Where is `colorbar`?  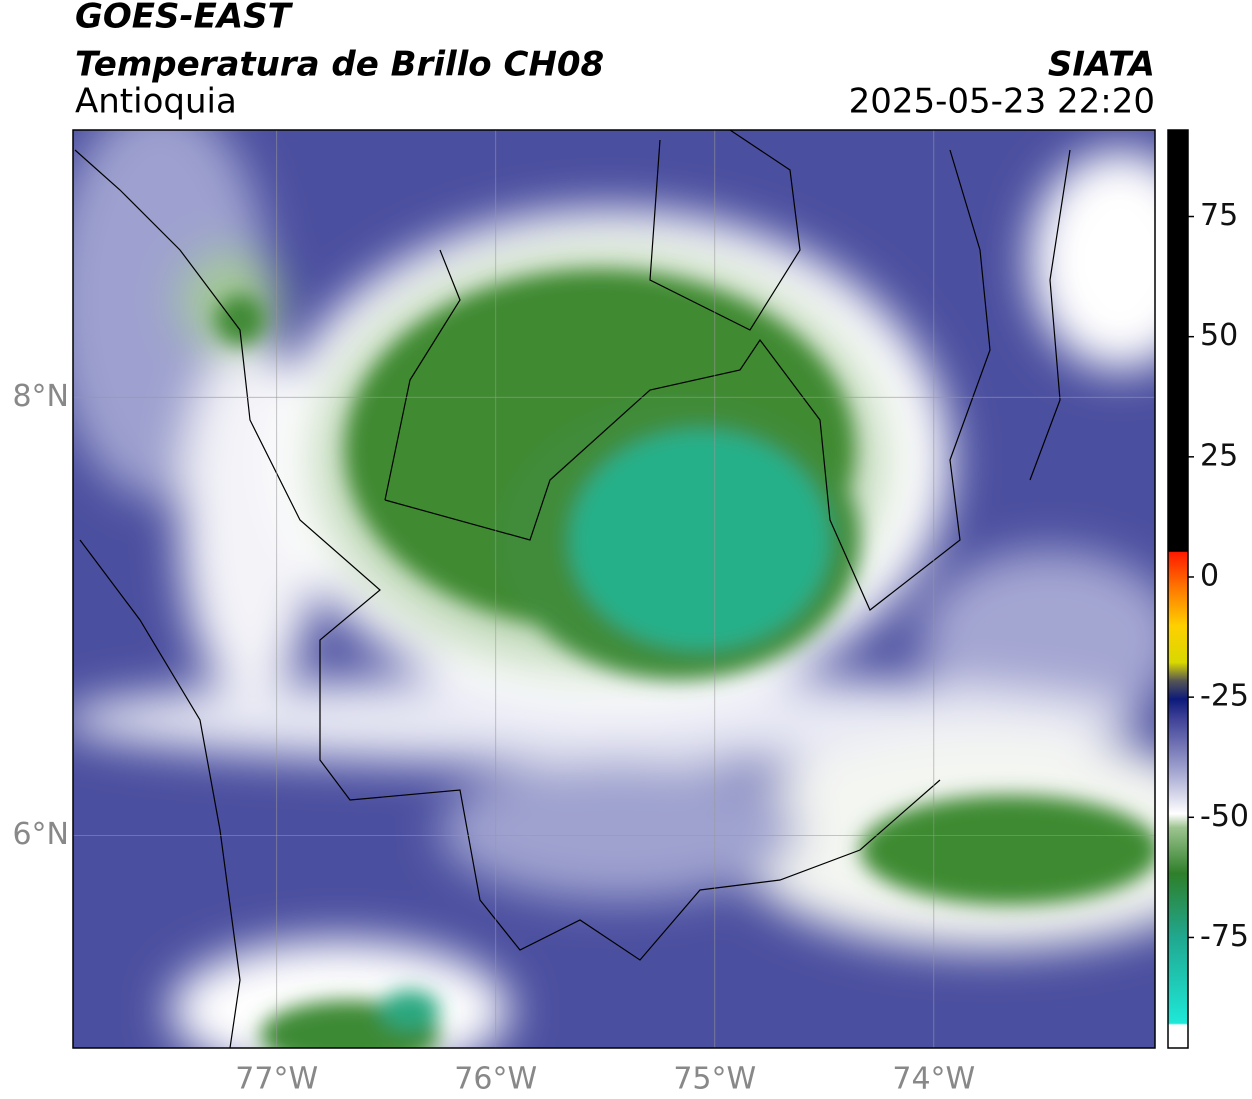 colorbar is located at coordinates (1178, 589).